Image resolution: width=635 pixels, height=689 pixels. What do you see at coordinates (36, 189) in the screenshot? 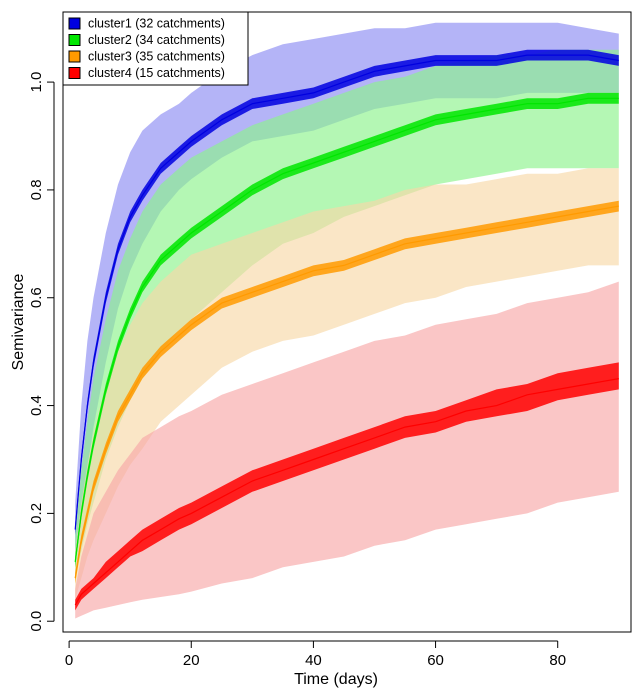
I see `y-tick-label: 0.8` at bounding box center [36, 189].